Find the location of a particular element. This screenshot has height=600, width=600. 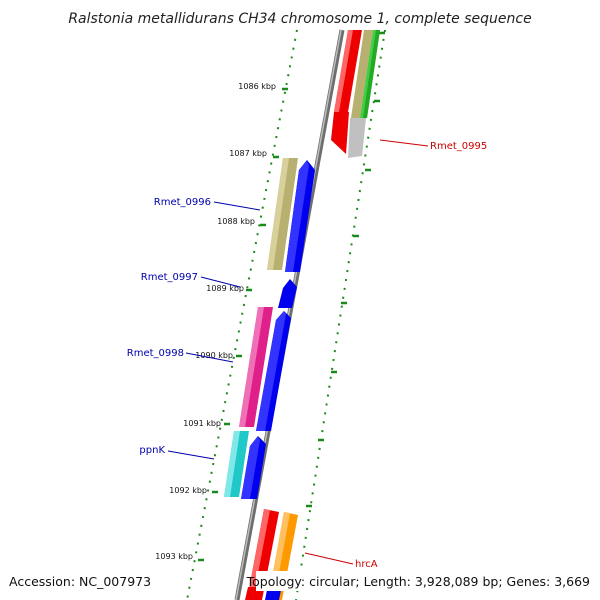

kbp-label: 1093 kbp is located at coordinates (174, 556).